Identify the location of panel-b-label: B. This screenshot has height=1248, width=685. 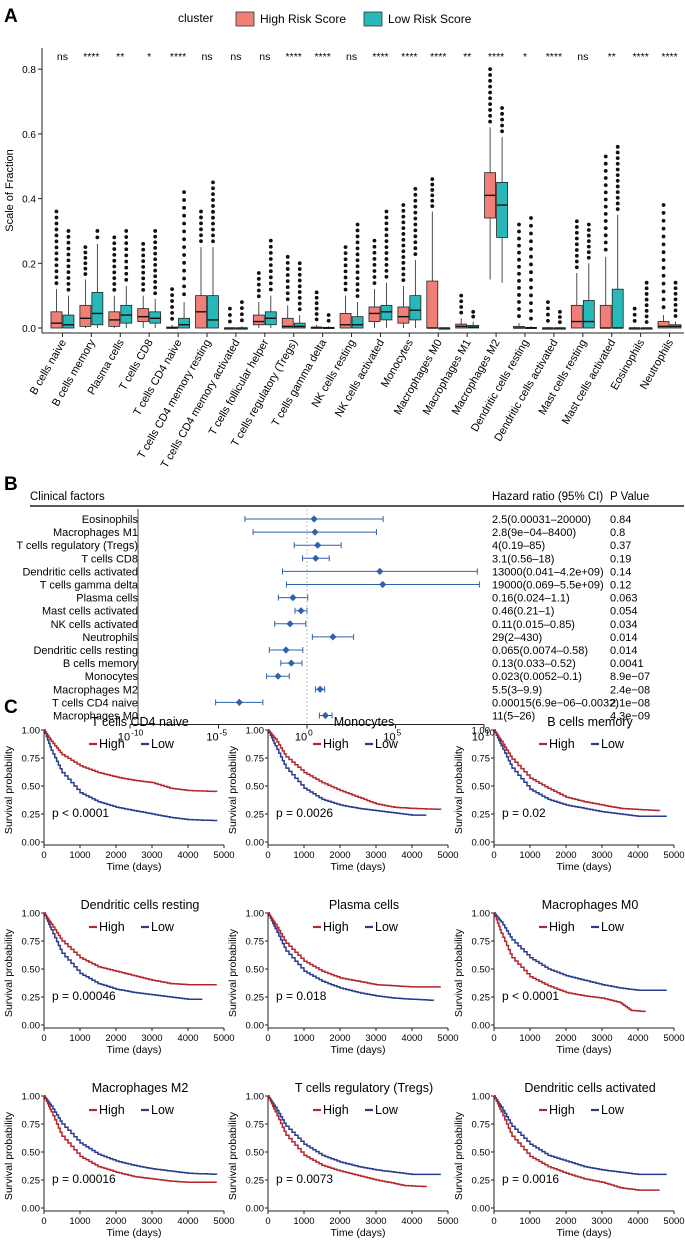
(11, 484).